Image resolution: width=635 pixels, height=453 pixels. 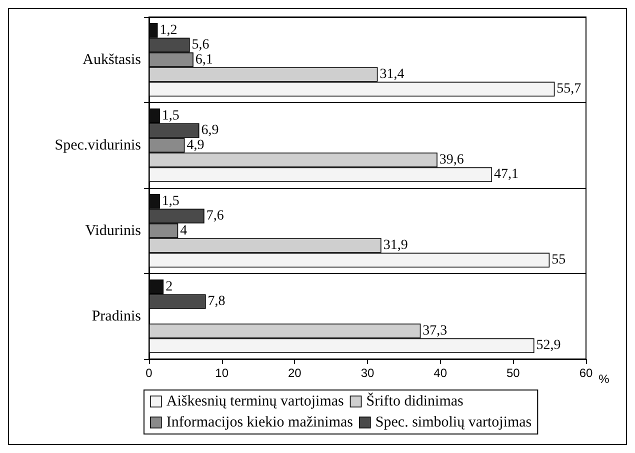 I want to click on data-label: 7,8, so click(x=217, y=302).